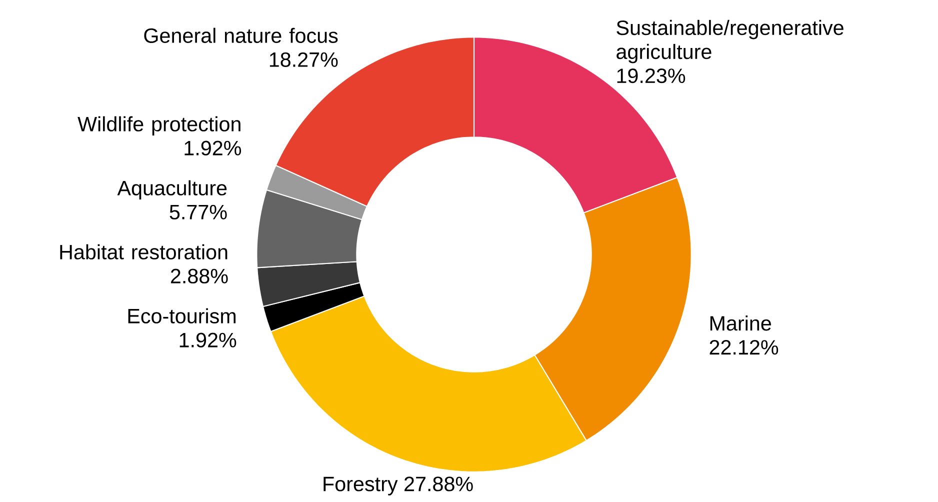 The image size is (938, 502). I want to click on data-label: 22.12%, so click(744, 347).